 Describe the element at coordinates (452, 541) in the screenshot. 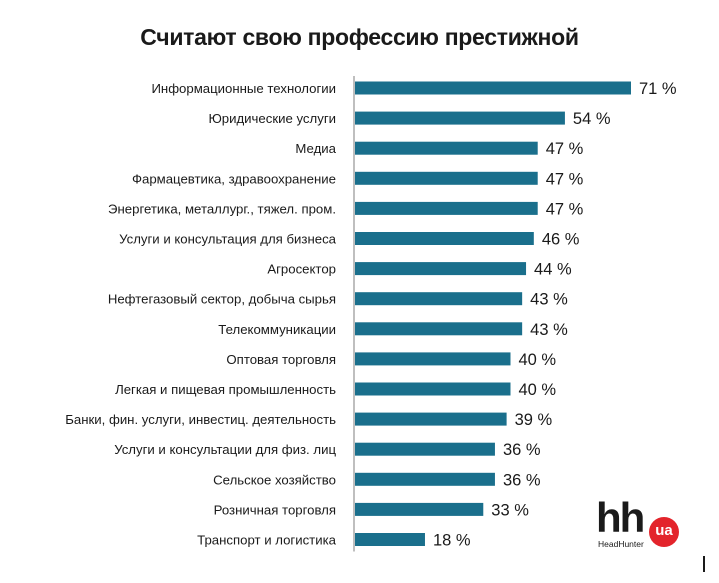

I see `value-label: 18 %` at that location.